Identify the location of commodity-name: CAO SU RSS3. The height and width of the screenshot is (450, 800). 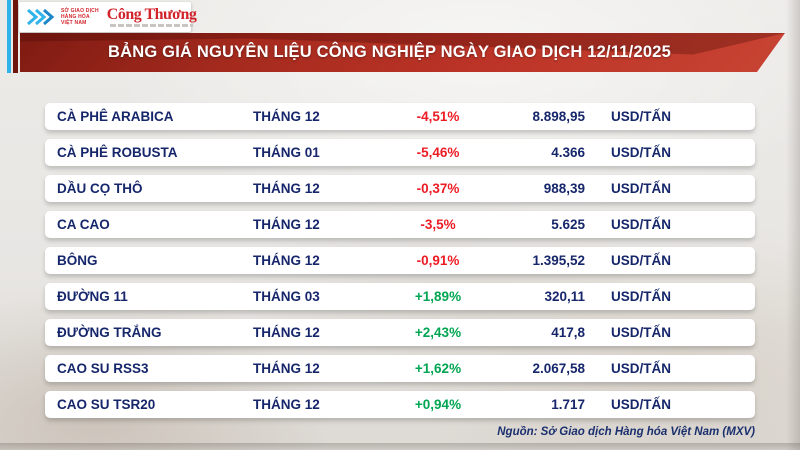
(103, 368).